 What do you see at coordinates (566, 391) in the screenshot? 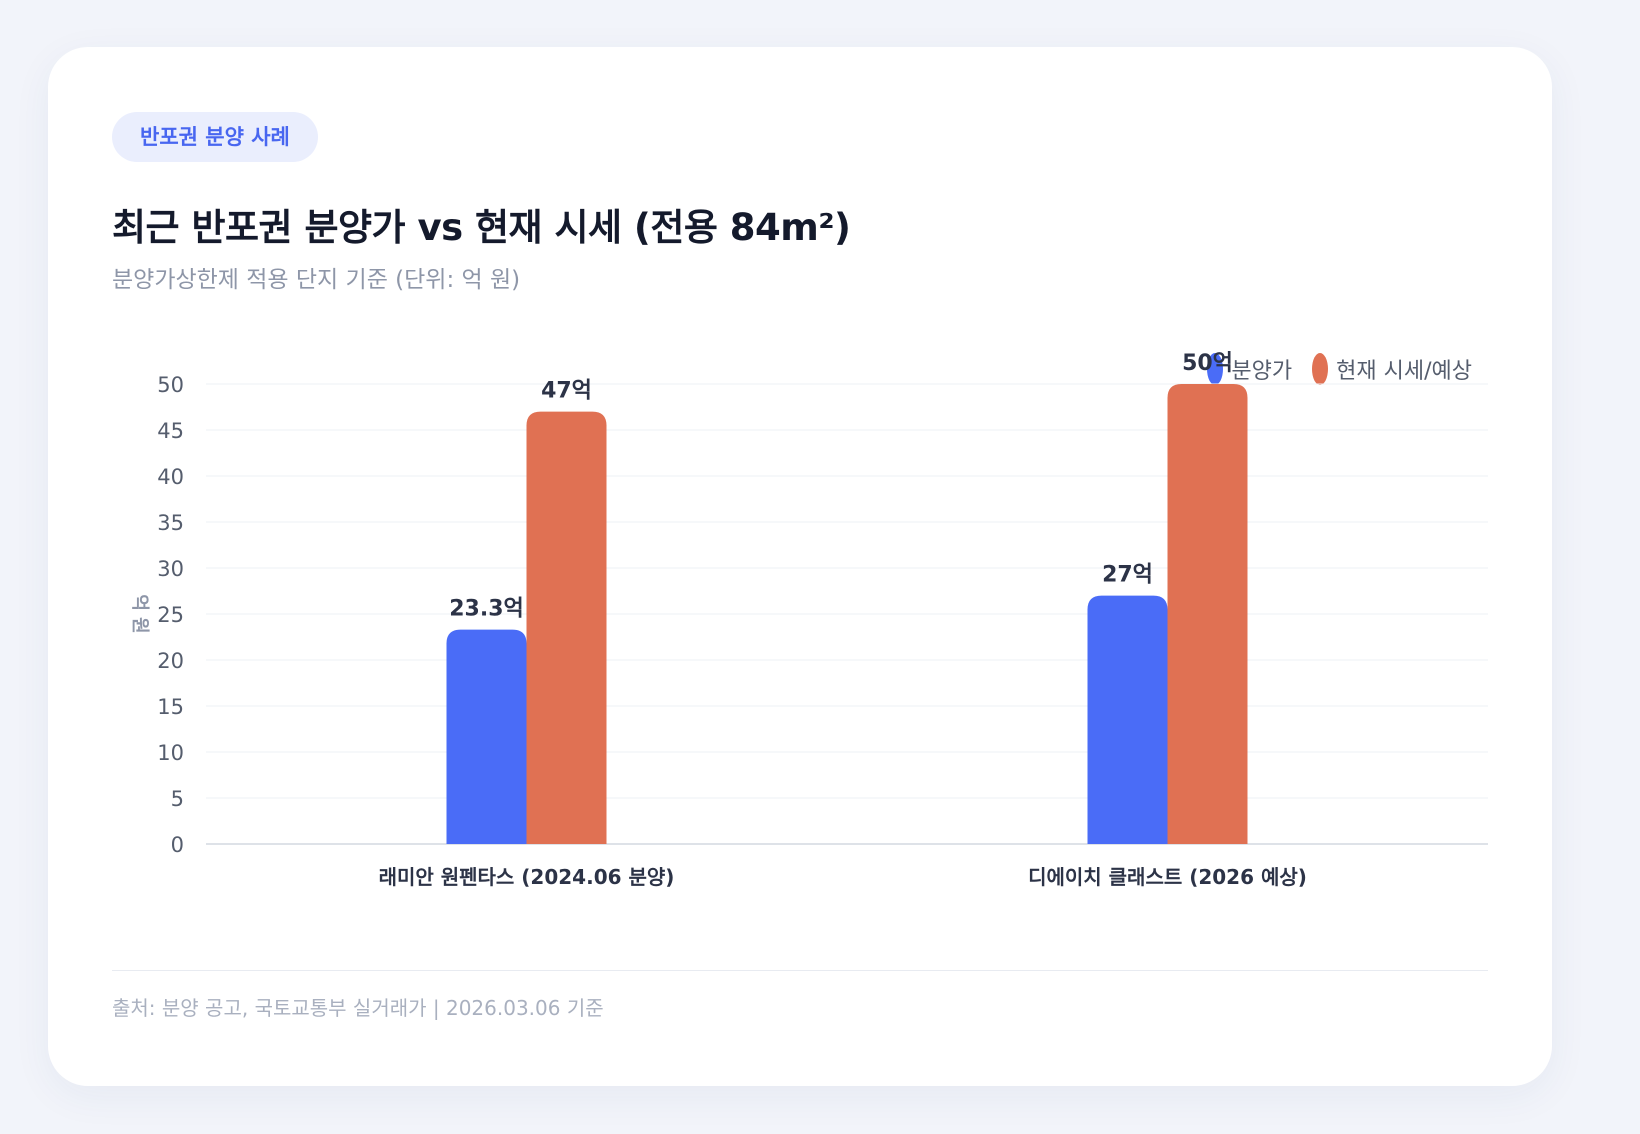
I see `data-label: 47억` at bounding box center [566, 391].